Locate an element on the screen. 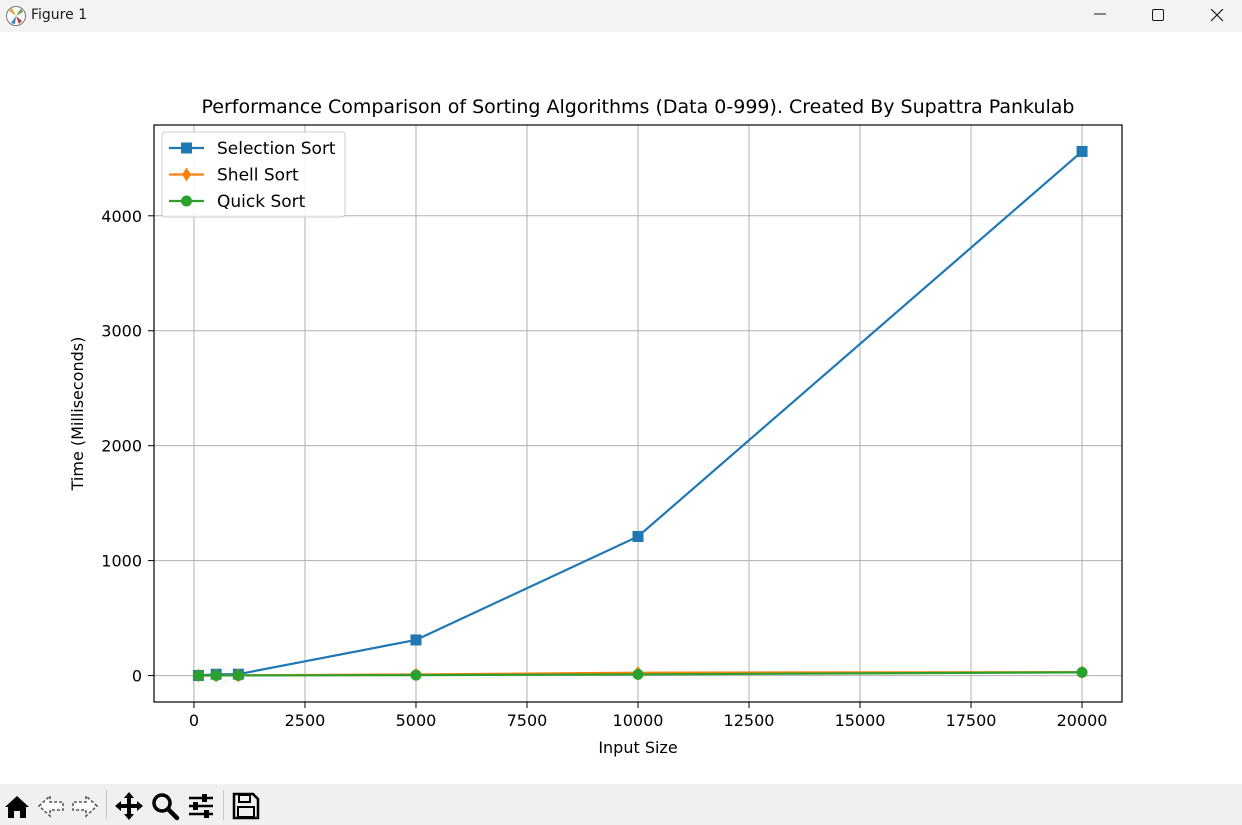  x-tick-label: 12500 is located at coordinates (749, 720).